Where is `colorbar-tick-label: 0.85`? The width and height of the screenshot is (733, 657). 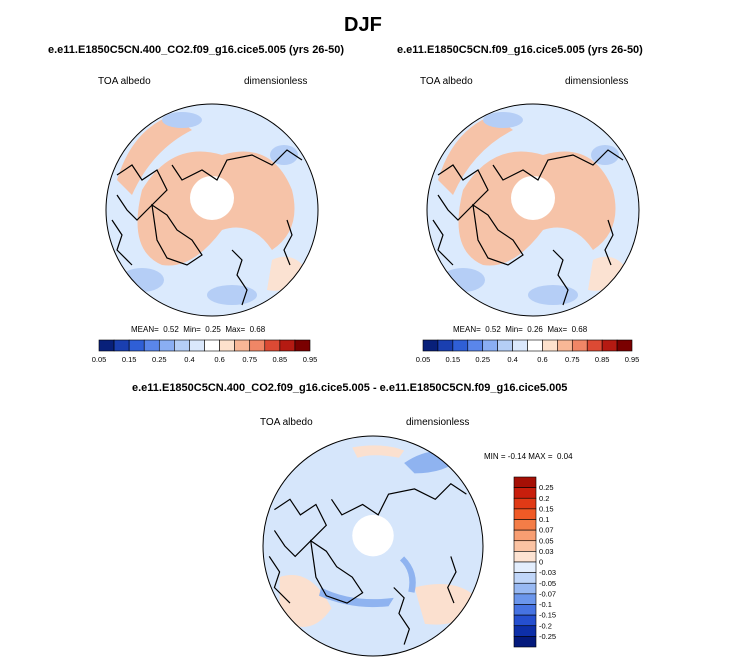
colorbar-tick-label: 0.85 is located at coordinates (602, 359).